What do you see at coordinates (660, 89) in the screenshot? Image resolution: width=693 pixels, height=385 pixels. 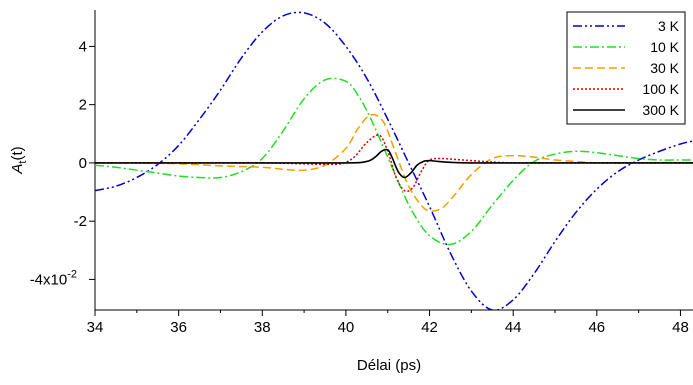 I see `legend-label: 100 K` at bounding box center [660, 89].